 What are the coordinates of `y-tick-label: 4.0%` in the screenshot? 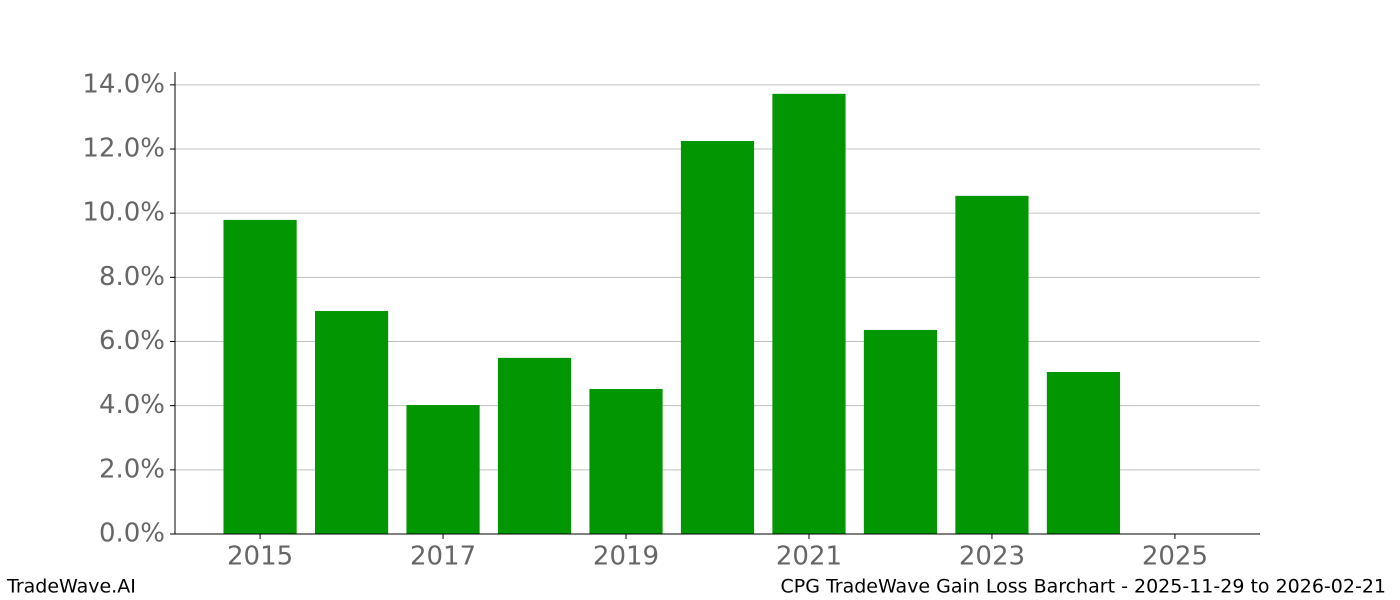 It's located at (132, 405).